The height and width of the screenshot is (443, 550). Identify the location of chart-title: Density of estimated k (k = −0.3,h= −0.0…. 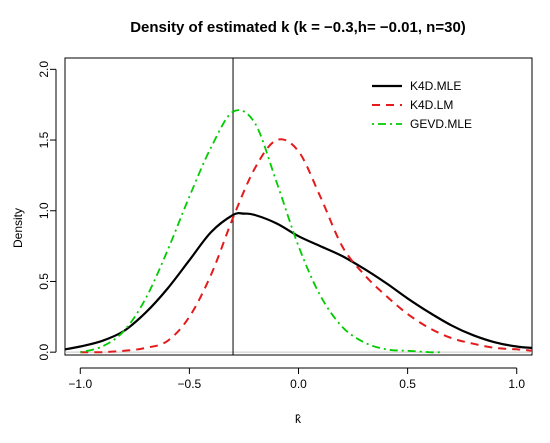
(298, 27).